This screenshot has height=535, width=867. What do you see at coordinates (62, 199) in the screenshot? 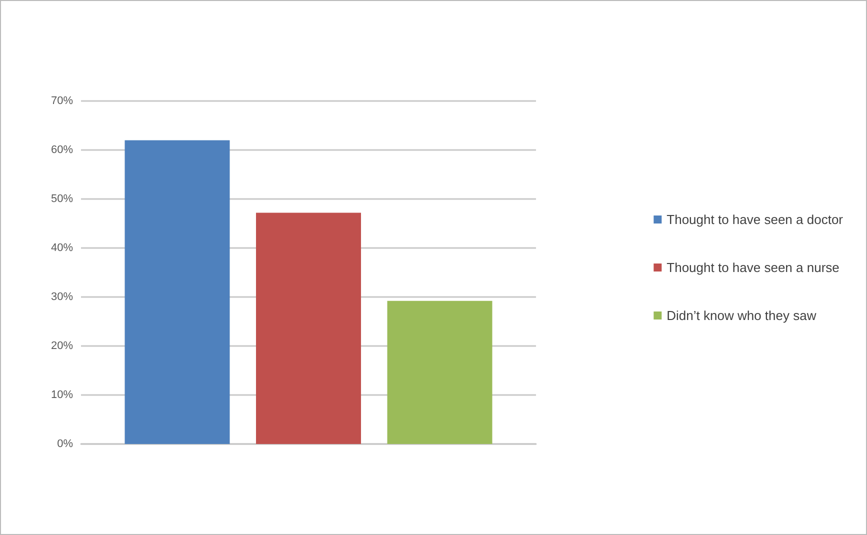
I see `y-tick-label: 50%` at bounding box center [62, 199].